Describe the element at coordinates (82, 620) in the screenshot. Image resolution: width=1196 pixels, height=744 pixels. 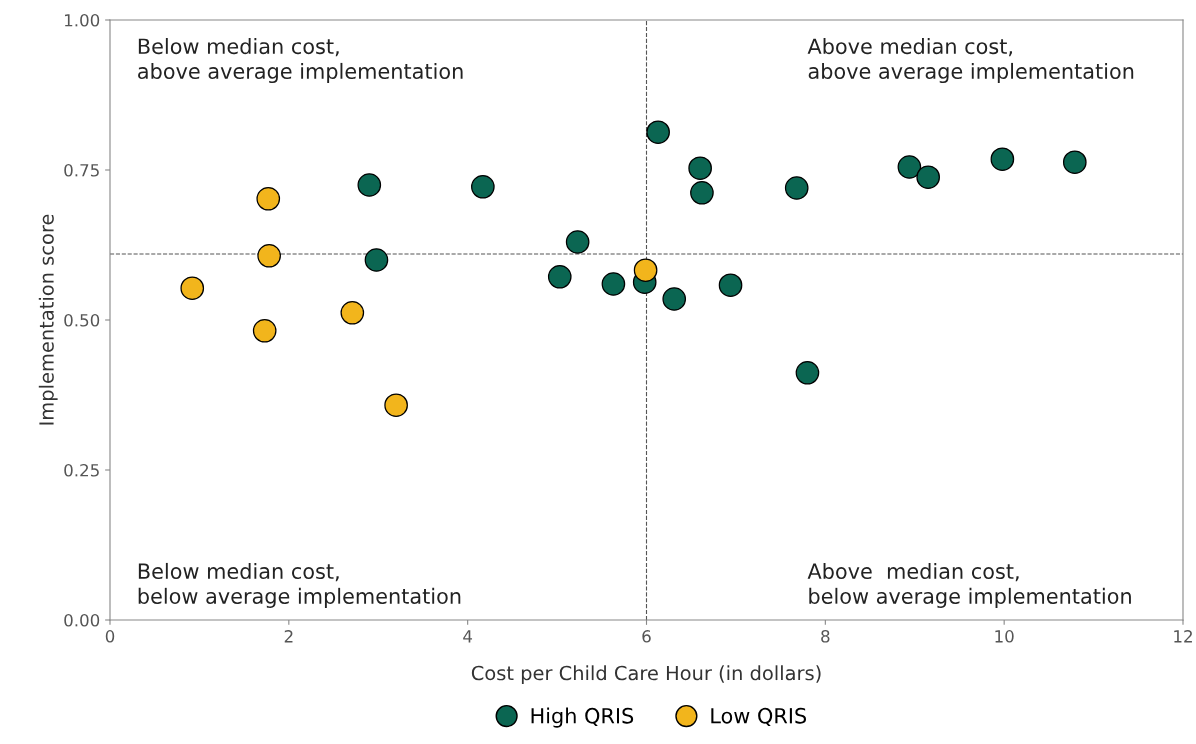
I see `y-tick-label: 0.00` at that location.